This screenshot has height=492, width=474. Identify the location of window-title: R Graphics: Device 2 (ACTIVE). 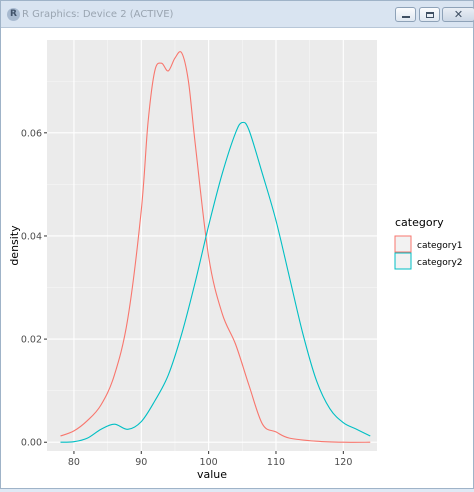
(98, 14).